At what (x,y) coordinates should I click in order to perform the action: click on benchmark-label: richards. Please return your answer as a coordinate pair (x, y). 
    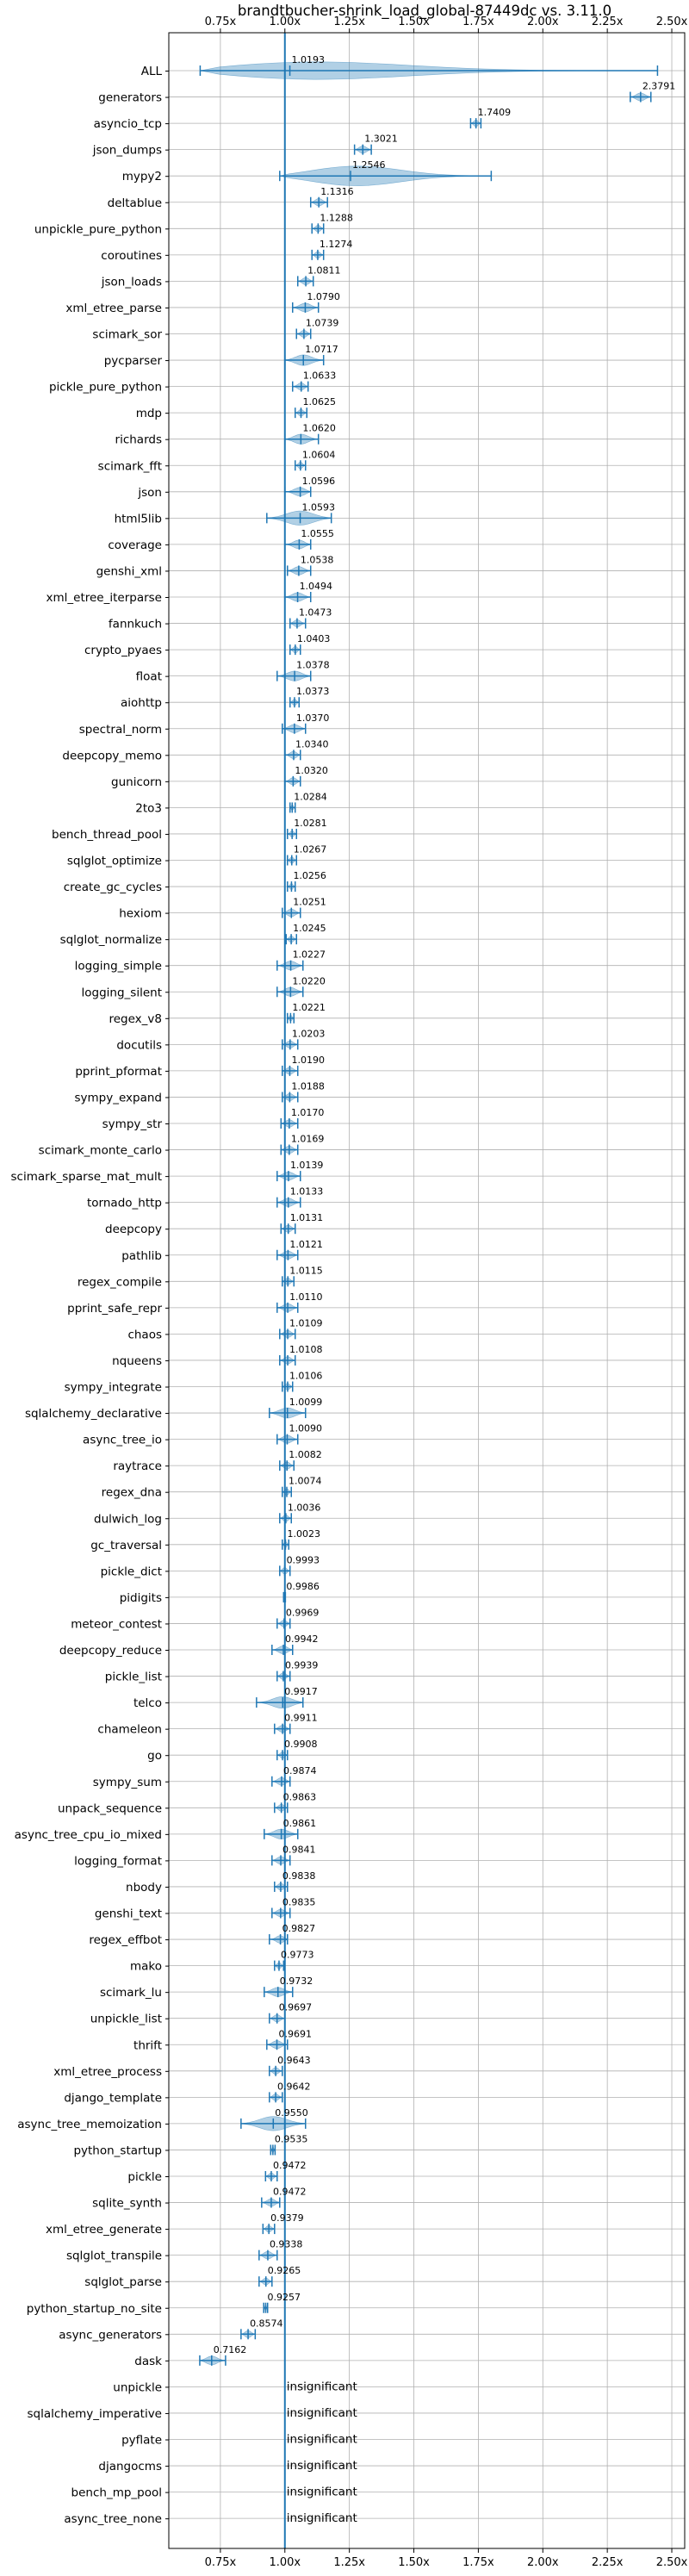
    Looking at the image, I should click on (138, 440).